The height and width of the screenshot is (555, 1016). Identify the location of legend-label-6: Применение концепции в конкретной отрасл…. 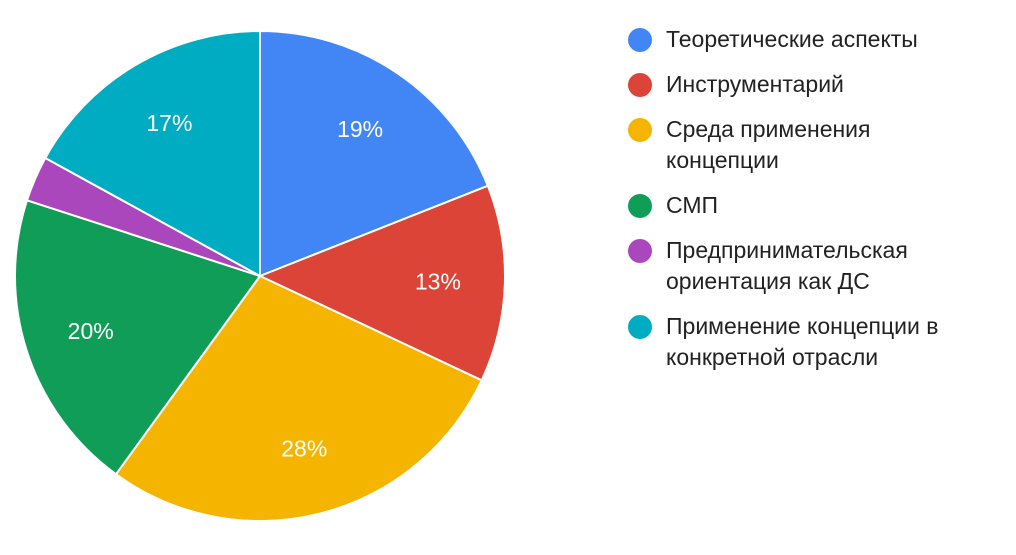
(802, 341).